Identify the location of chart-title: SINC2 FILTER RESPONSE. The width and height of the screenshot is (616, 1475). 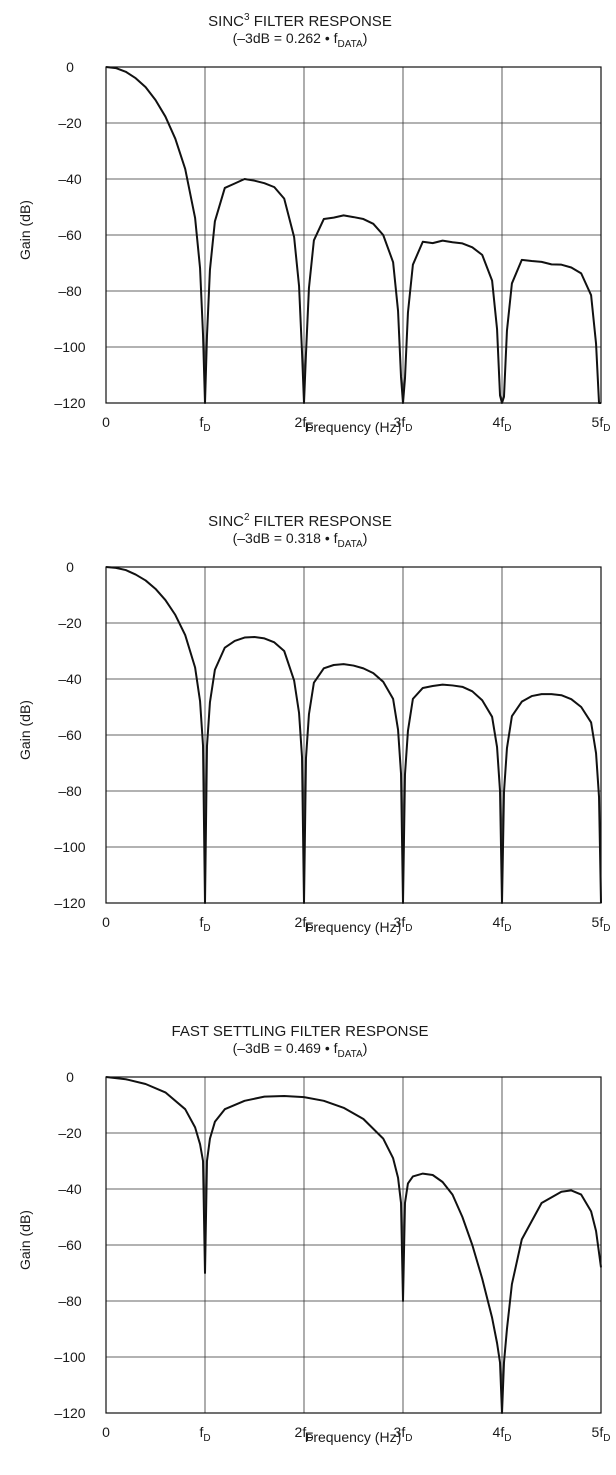
(300, 521).